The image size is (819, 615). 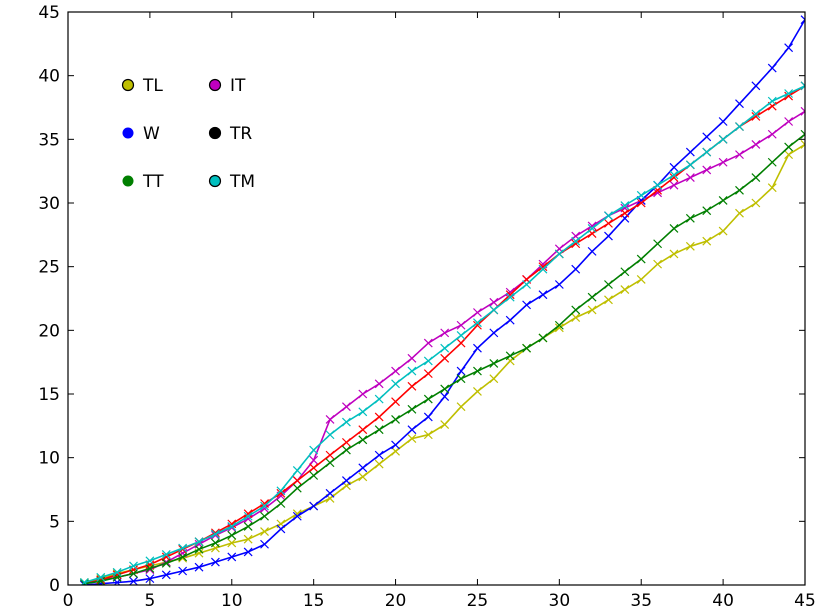 I want to click on y-tick-label: 20, so click(x=49, y=331).